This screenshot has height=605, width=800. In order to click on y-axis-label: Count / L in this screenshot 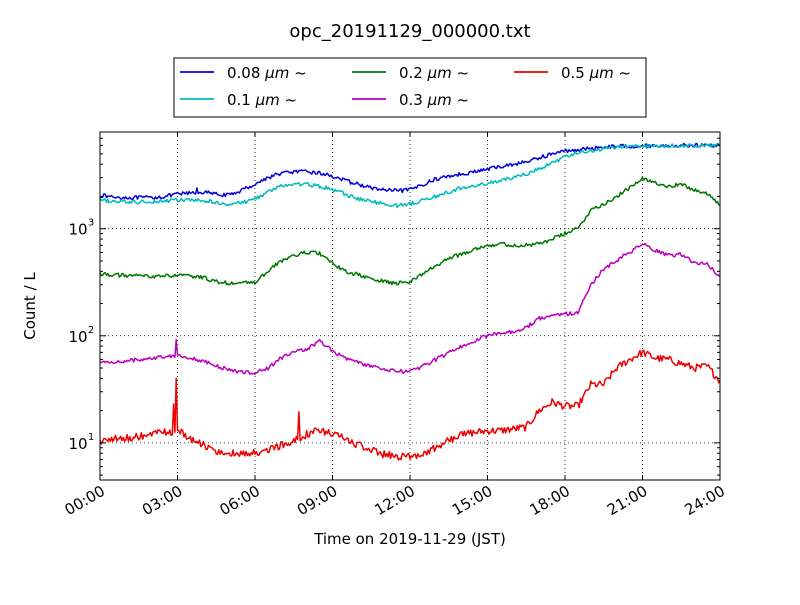, I will do `click(30, 306)`.